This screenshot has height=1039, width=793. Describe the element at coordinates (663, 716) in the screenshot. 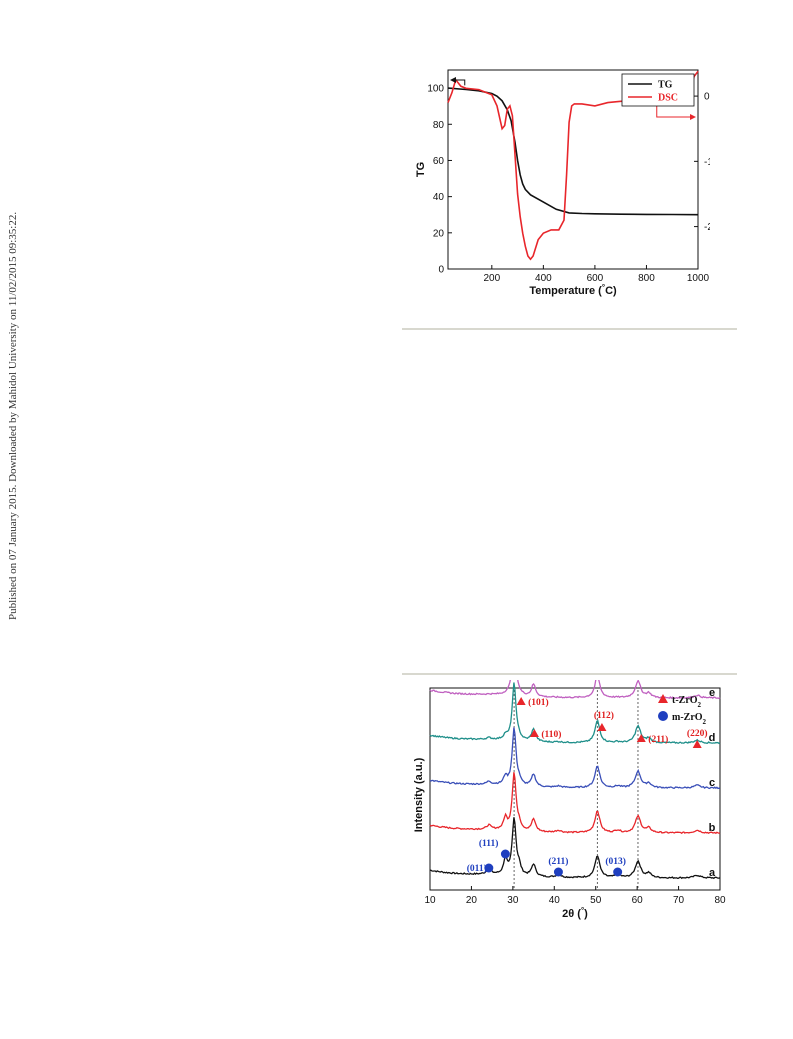

I see `legend-circle-icon` at that location.